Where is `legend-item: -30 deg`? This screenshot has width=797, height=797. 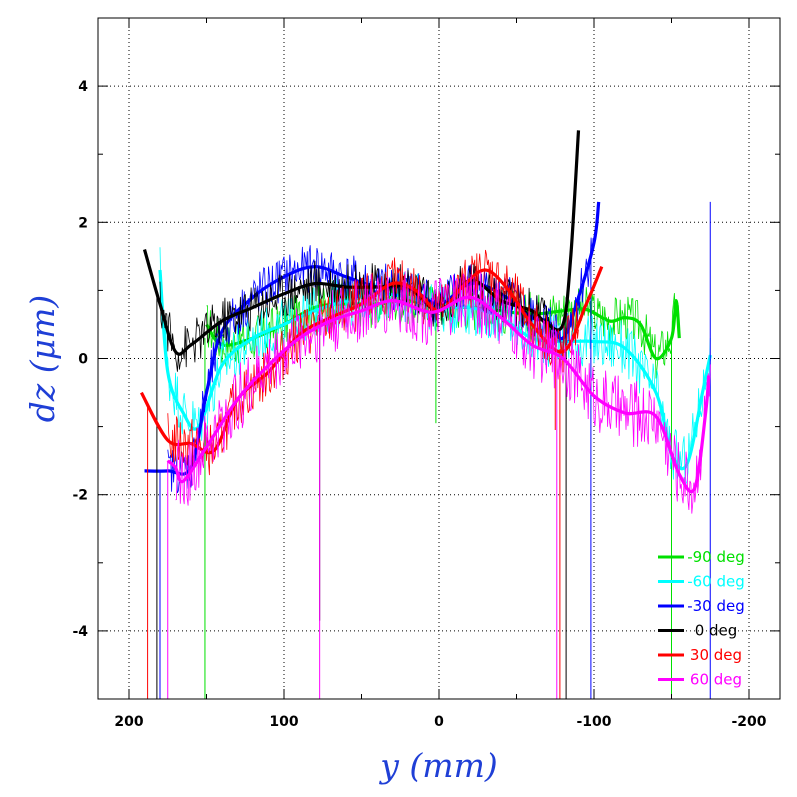
legend-item: -30 deg is located at coordinates (701, 606).